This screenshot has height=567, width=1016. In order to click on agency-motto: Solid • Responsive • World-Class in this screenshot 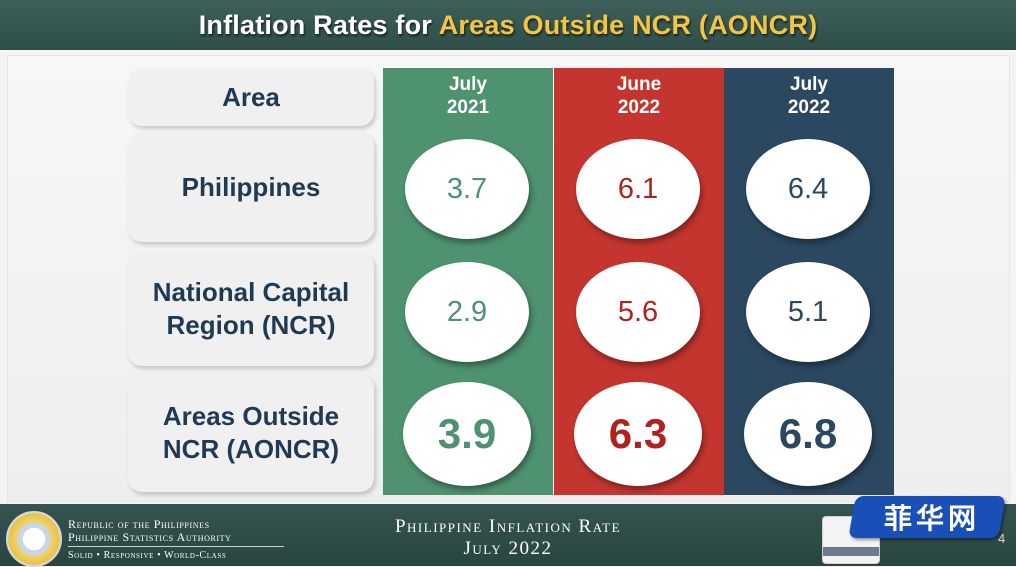, I will do `click(147, 555)`.